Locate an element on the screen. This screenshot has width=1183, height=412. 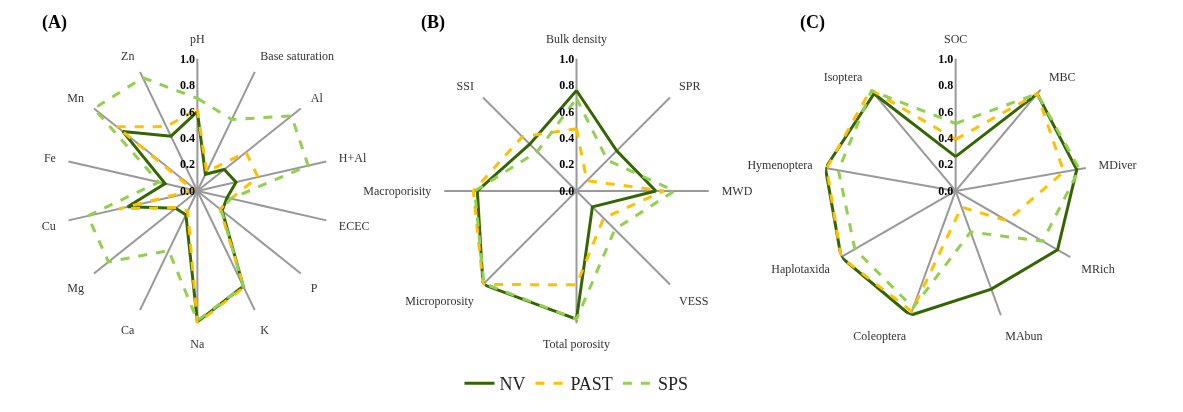
chart-title: (A) is located at coordinates (54, 22).